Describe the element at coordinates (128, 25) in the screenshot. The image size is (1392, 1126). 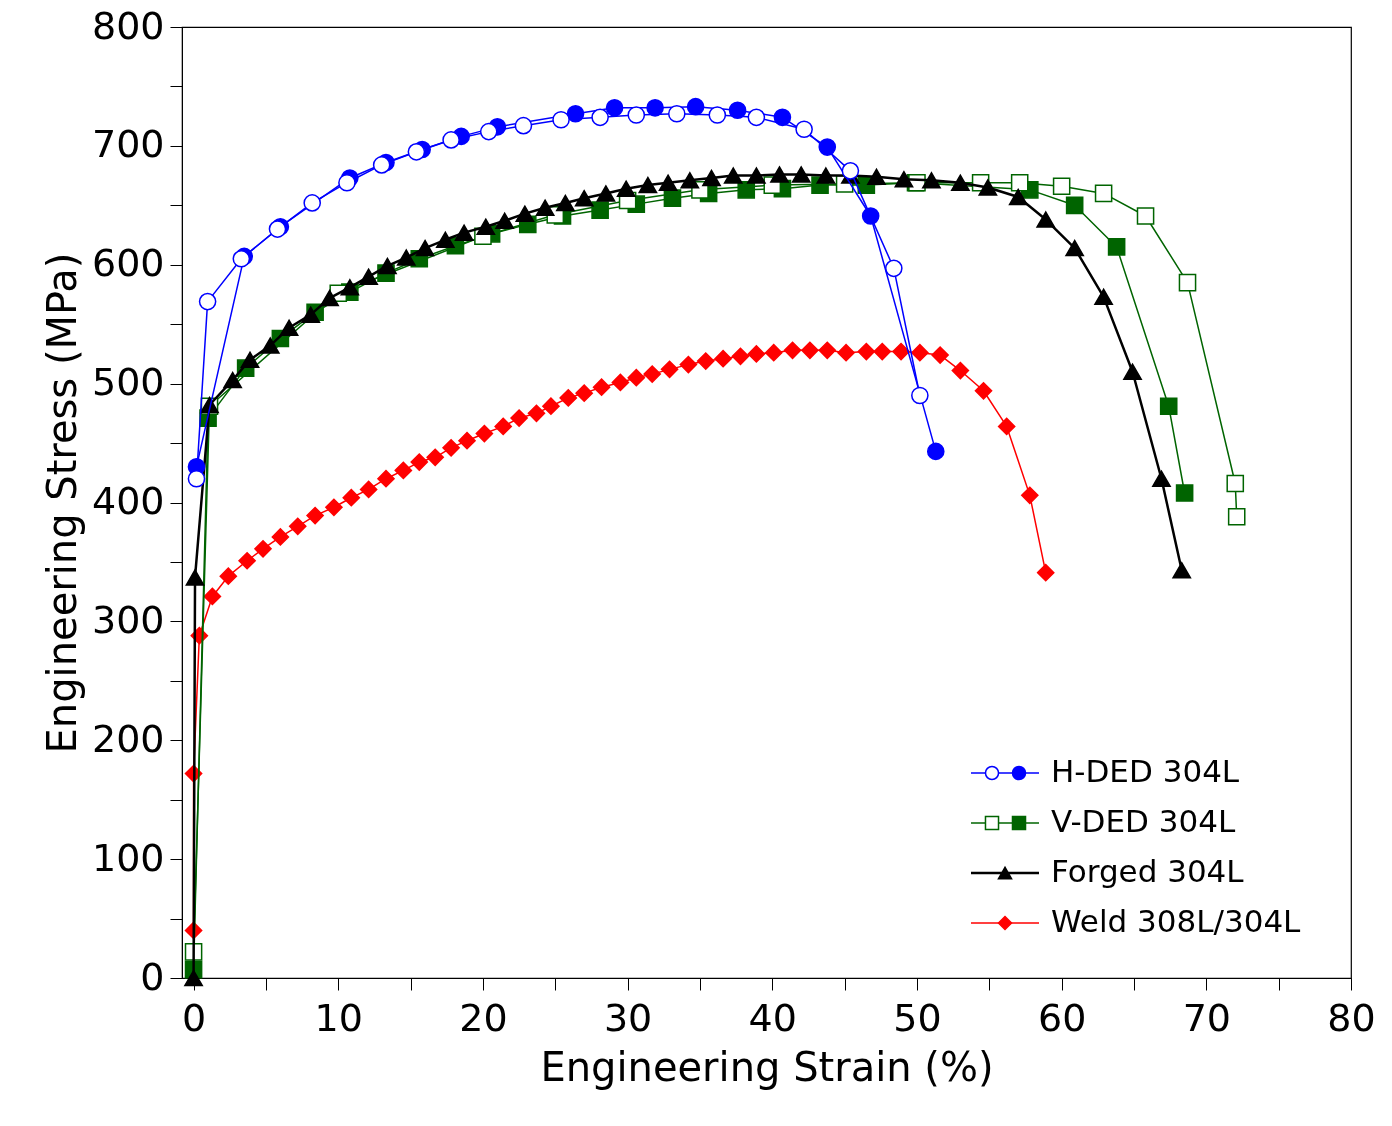
I see `y-tick-label: 800` at that location.